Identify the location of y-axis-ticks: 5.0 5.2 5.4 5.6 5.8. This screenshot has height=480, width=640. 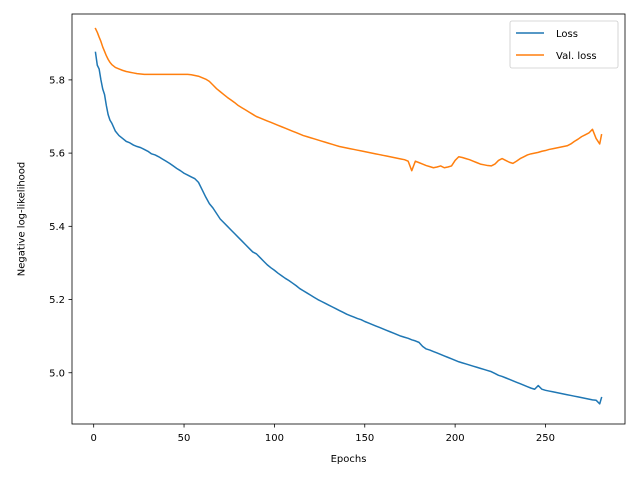
(60, 227).